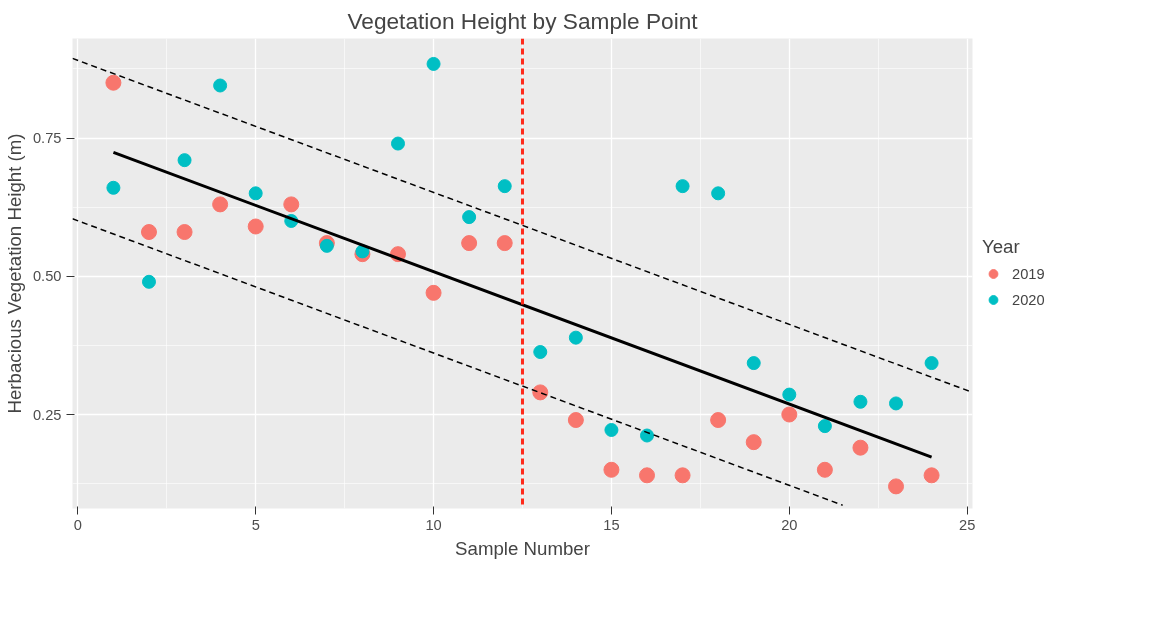 The width and height of the screenshot is (1164, 621). I want to click on x-tick-label: 25, so click(967, 524).